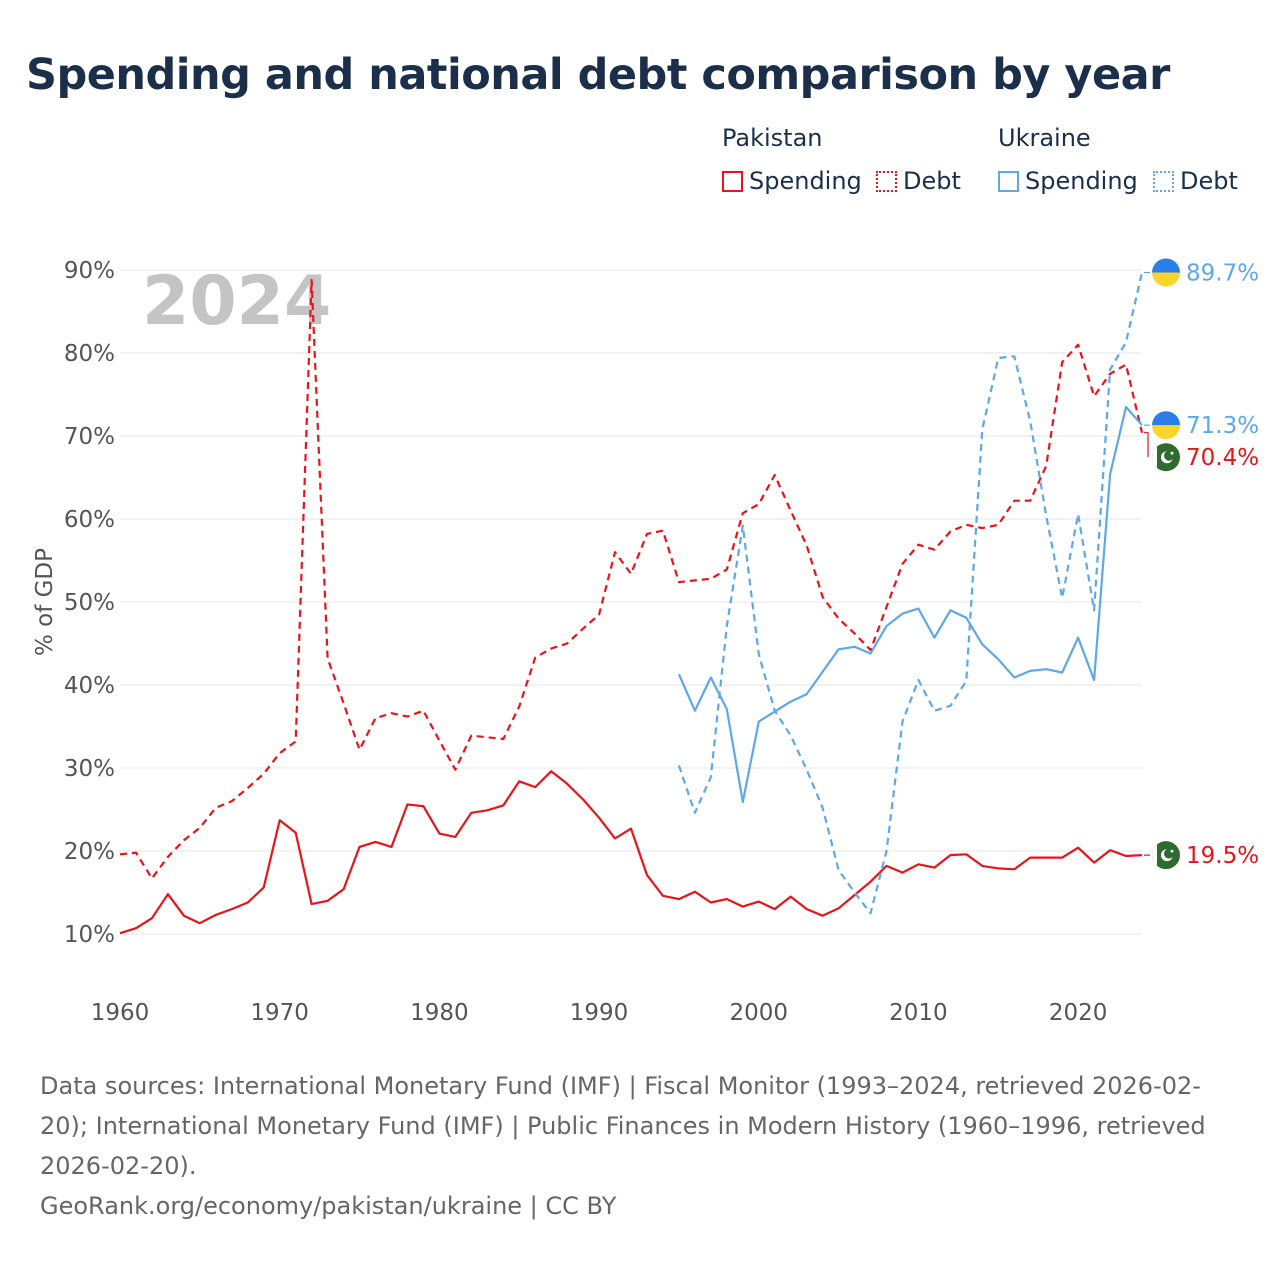  What do you see at coordinates (89, 769) in the screenshot?
I see `y-tick-label: 30%` at bounding box center [89, 769].